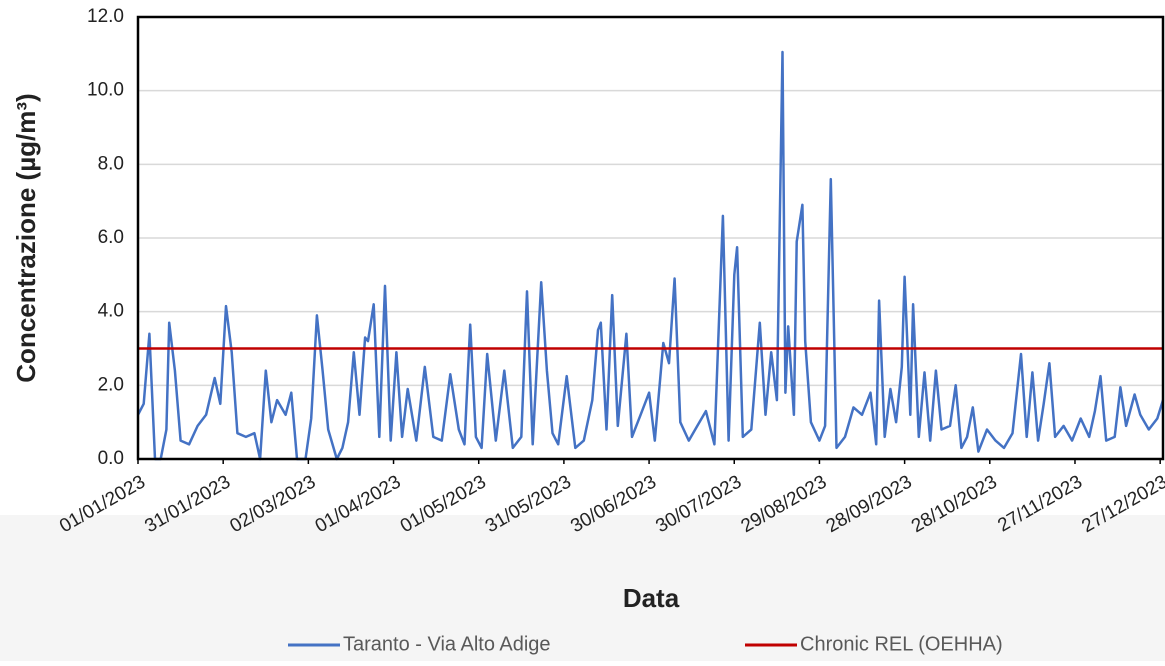 Image resolution: width=1165 pixels, height=666 pixels. I want to click on y-tick-label: 0.0, so click(111, 458).